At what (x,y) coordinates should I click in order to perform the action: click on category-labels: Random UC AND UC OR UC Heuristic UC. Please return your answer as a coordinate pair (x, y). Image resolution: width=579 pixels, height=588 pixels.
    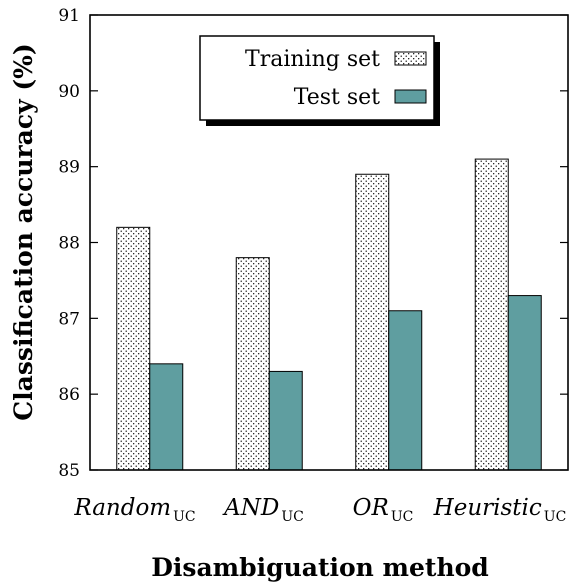
    Looking at the image, I should click on (319, 510).